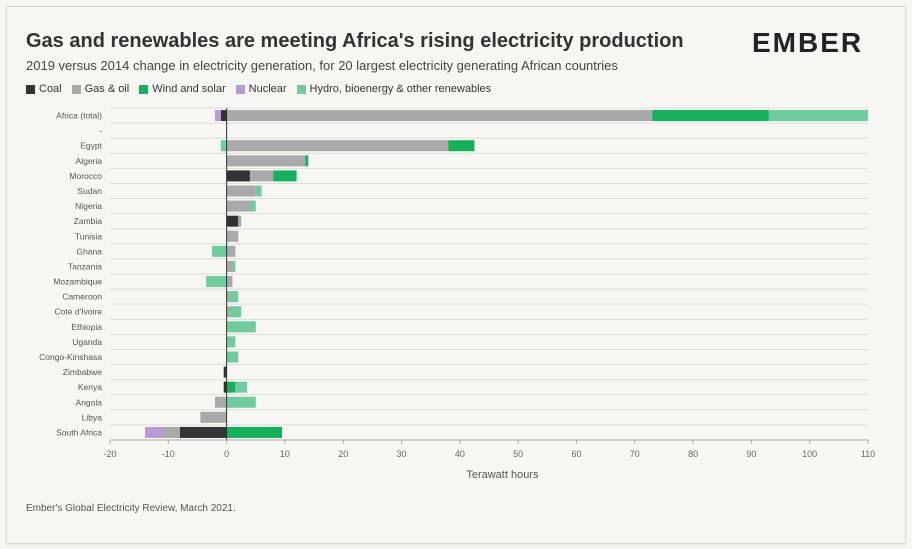 The image size is (912, 549). Describe the element at coordinates (88, 236) in the screenshot. I see `category-label: Tunisia` at that location.